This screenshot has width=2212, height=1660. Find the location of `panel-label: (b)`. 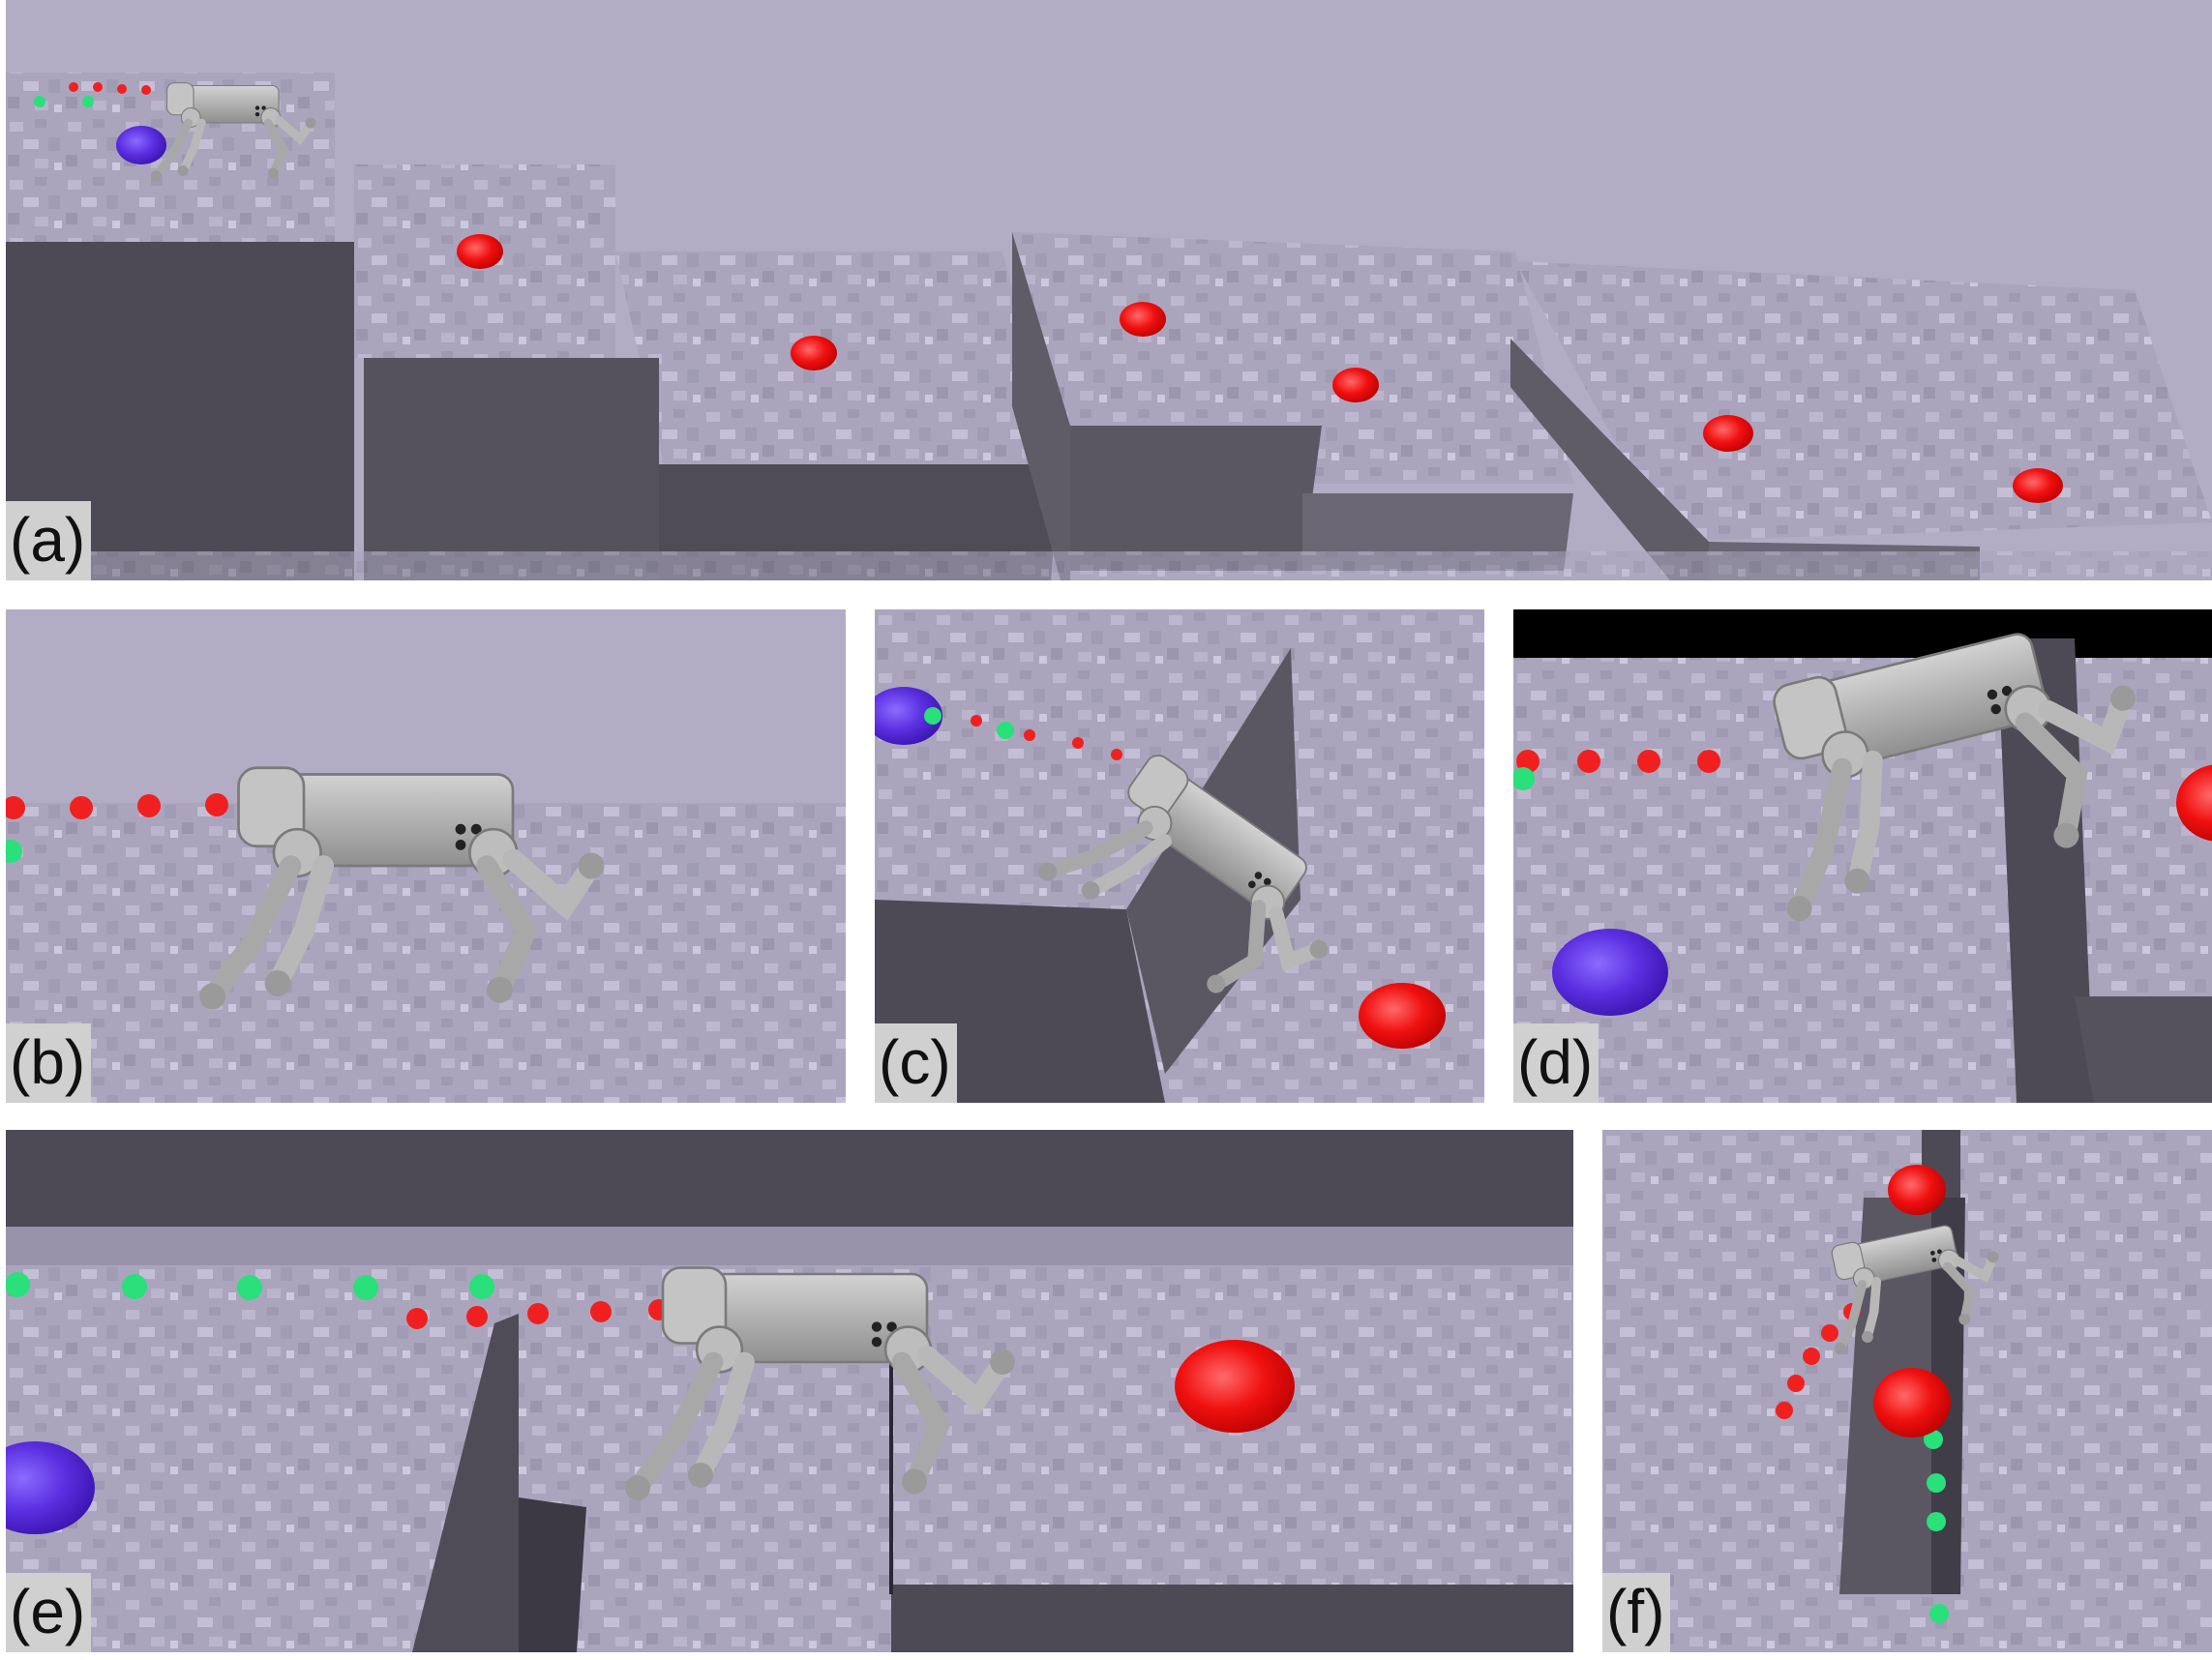

panel-label: (b) is located at coordinates (49, 1063).